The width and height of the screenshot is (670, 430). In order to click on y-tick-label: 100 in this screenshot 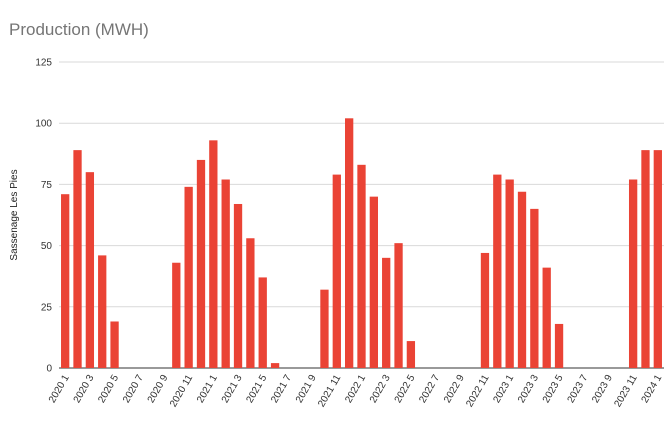, I will do `click(43, 124)`.